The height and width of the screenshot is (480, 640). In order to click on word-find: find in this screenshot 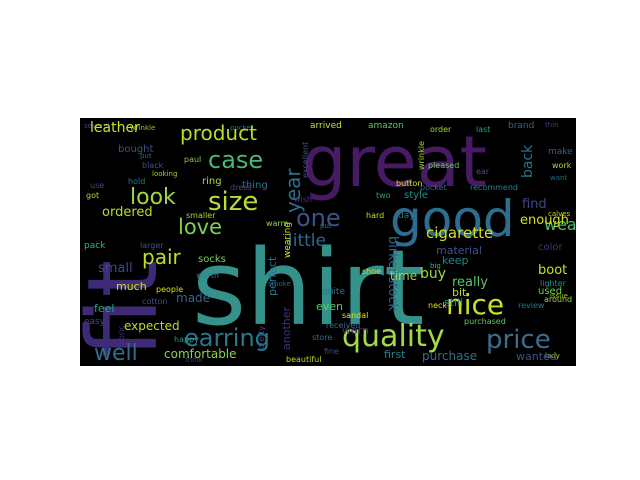, I will do `click(534, 204)`.